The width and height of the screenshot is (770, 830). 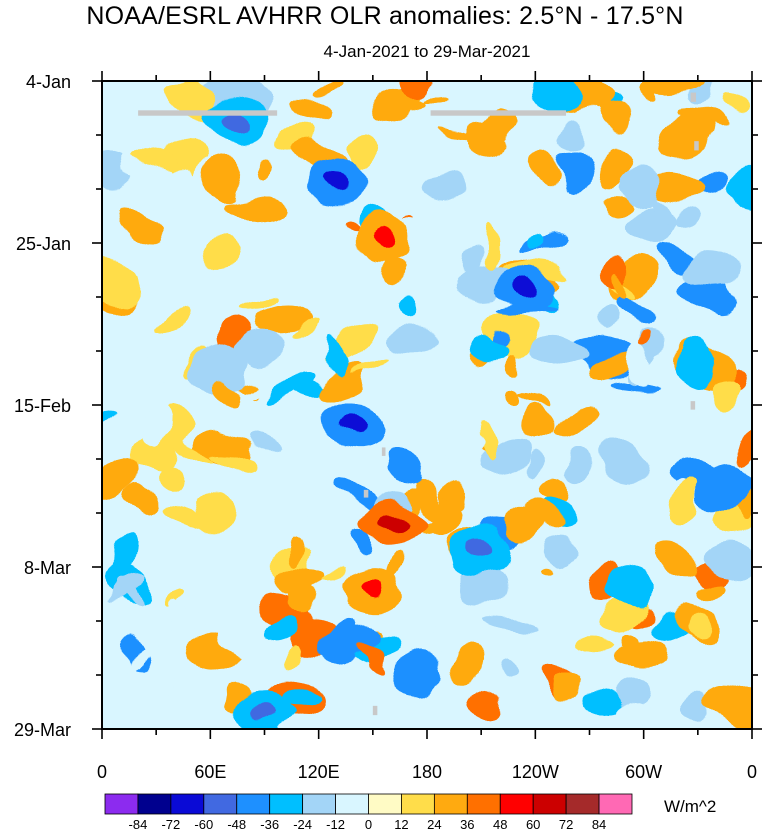 I want to click on colorbar-label: 84, so click(x=599, y=823).